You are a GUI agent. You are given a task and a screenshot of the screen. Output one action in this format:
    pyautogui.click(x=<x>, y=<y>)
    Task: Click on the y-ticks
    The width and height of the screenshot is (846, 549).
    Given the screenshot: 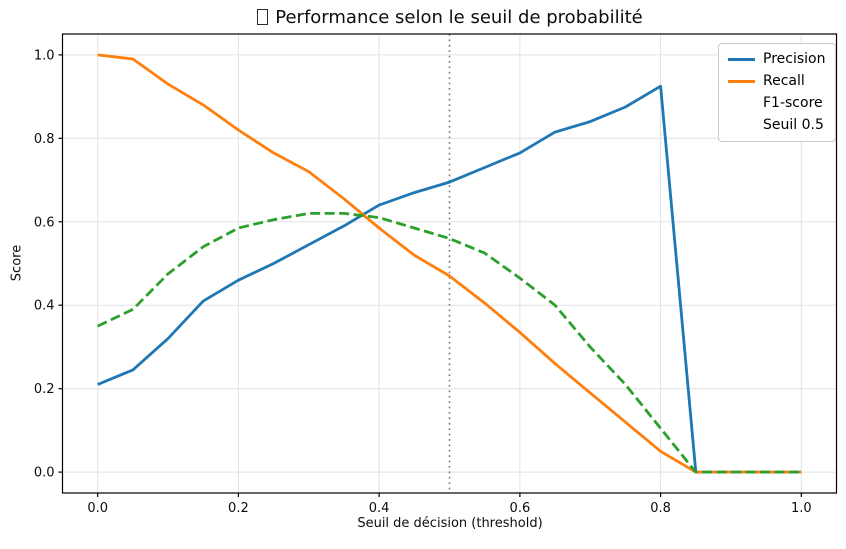 What is the action you would take?
    pyautogui.click(x=60, y=263)
    